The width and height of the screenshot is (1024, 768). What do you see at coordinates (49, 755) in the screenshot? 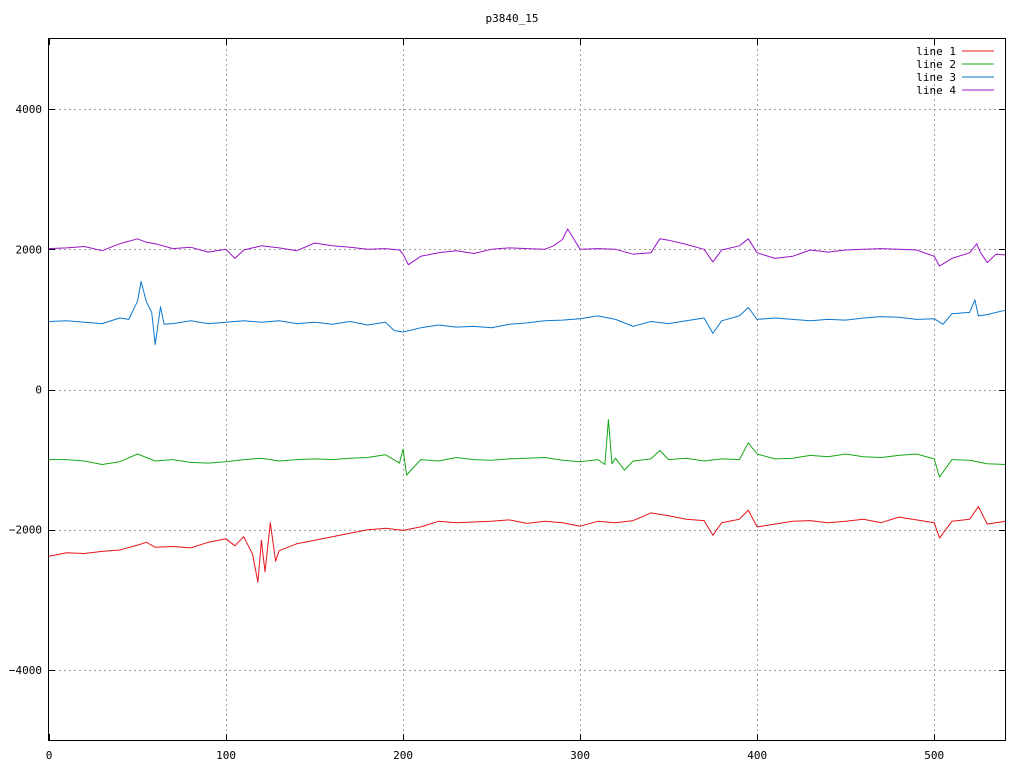
I see `x-tick-label: 0` at bounding box center [49, 755].